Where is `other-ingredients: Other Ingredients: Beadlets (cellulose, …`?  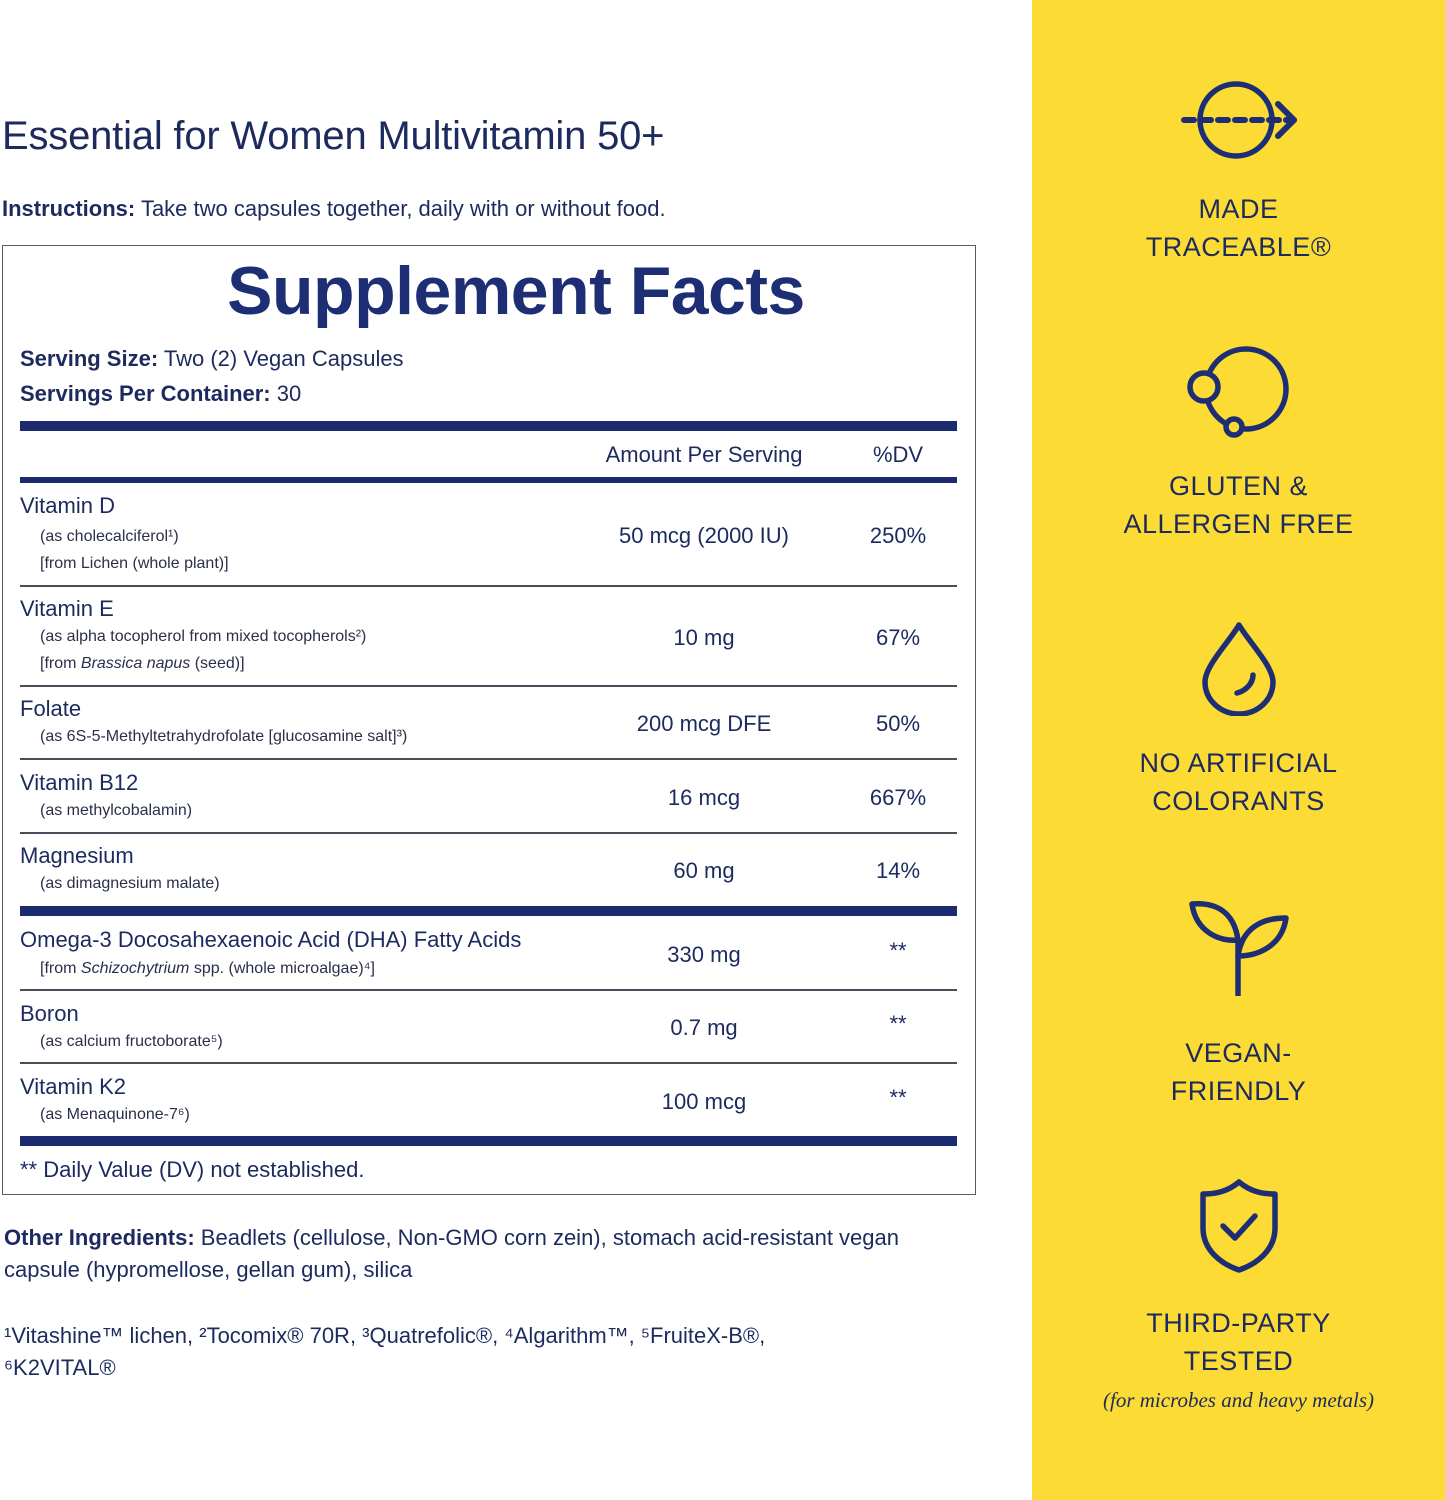 other-ingredients: Other Ingredients: Beadlets (cellulose, … is located at coordinates (484, 1254).